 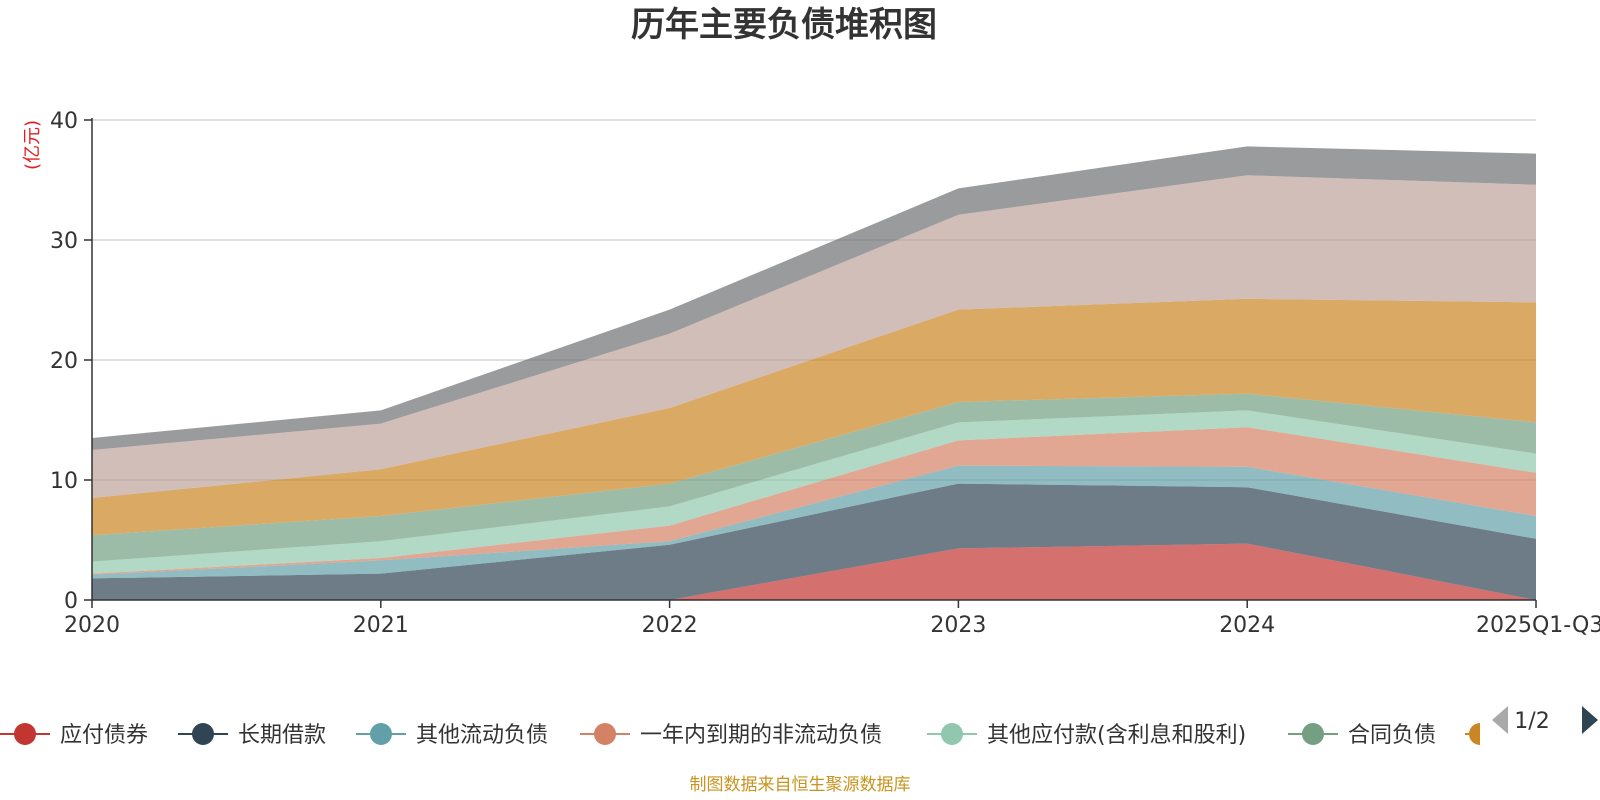 What do you see at coordinates (1392, 735) in the screenshot?
I see `legend-label: 合同负债` at bounding box center [1392, 735].